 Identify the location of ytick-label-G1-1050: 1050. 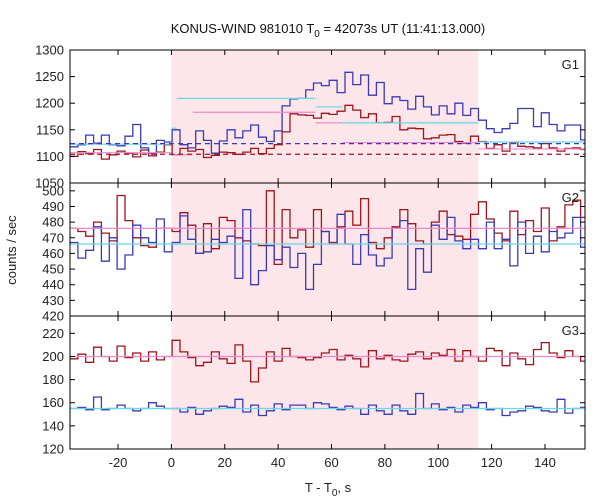
(49, 183).